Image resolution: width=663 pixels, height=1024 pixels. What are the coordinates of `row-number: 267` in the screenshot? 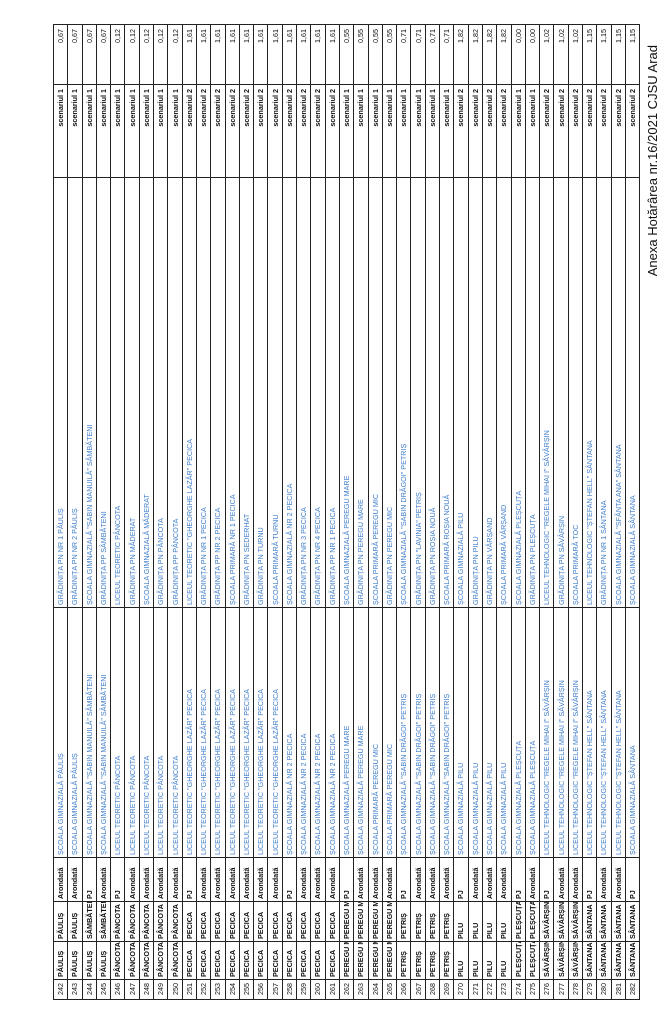 It's located at (418, 989).